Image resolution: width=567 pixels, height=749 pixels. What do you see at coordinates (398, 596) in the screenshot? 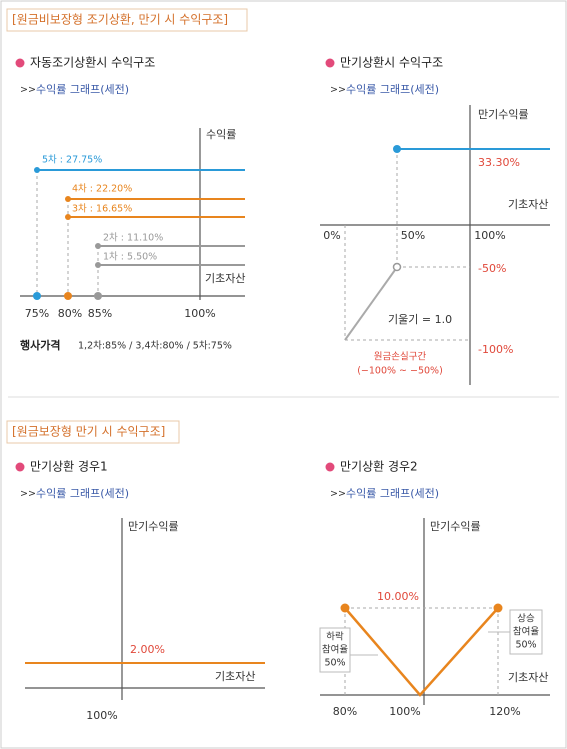
I see `value-label: 10.00%` at bounding box center [398, 596].